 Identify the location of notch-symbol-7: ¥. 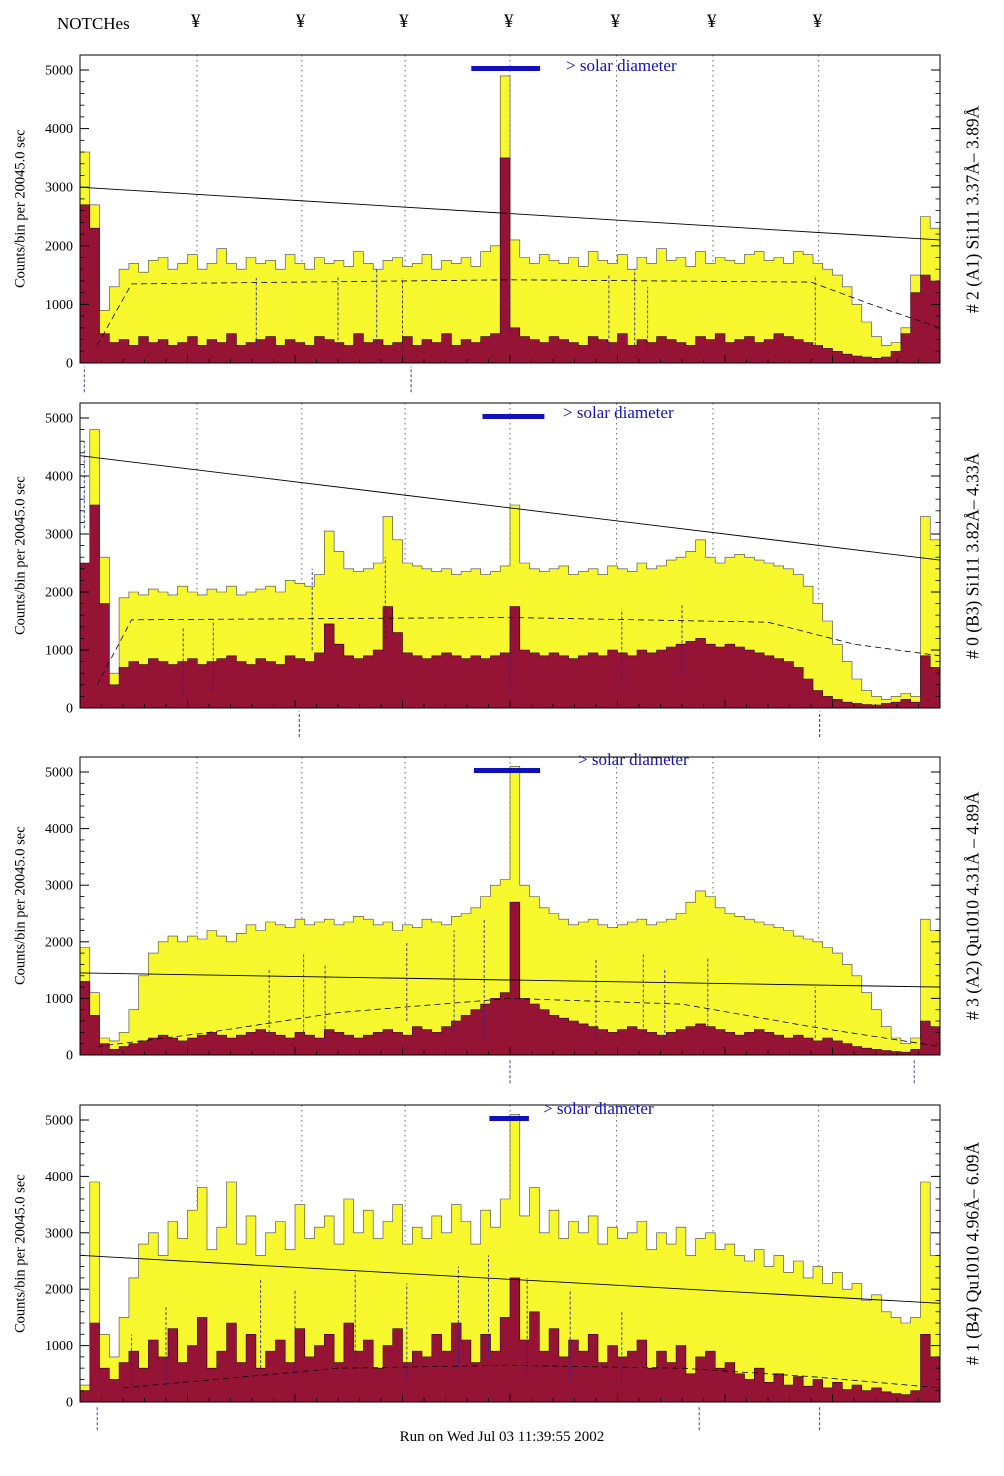
(817, 21).